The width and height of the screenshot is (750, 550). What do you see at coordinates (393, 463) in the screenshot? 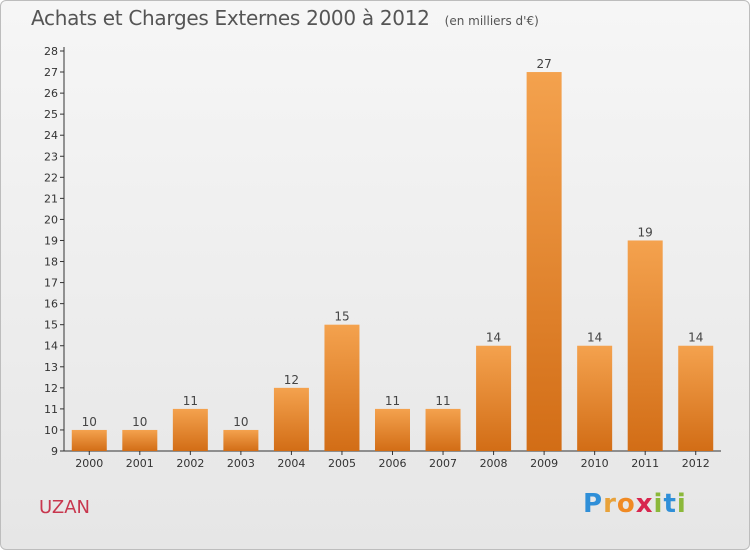
I see `x-tick-label: 2006` at bounding box center [393, 463].